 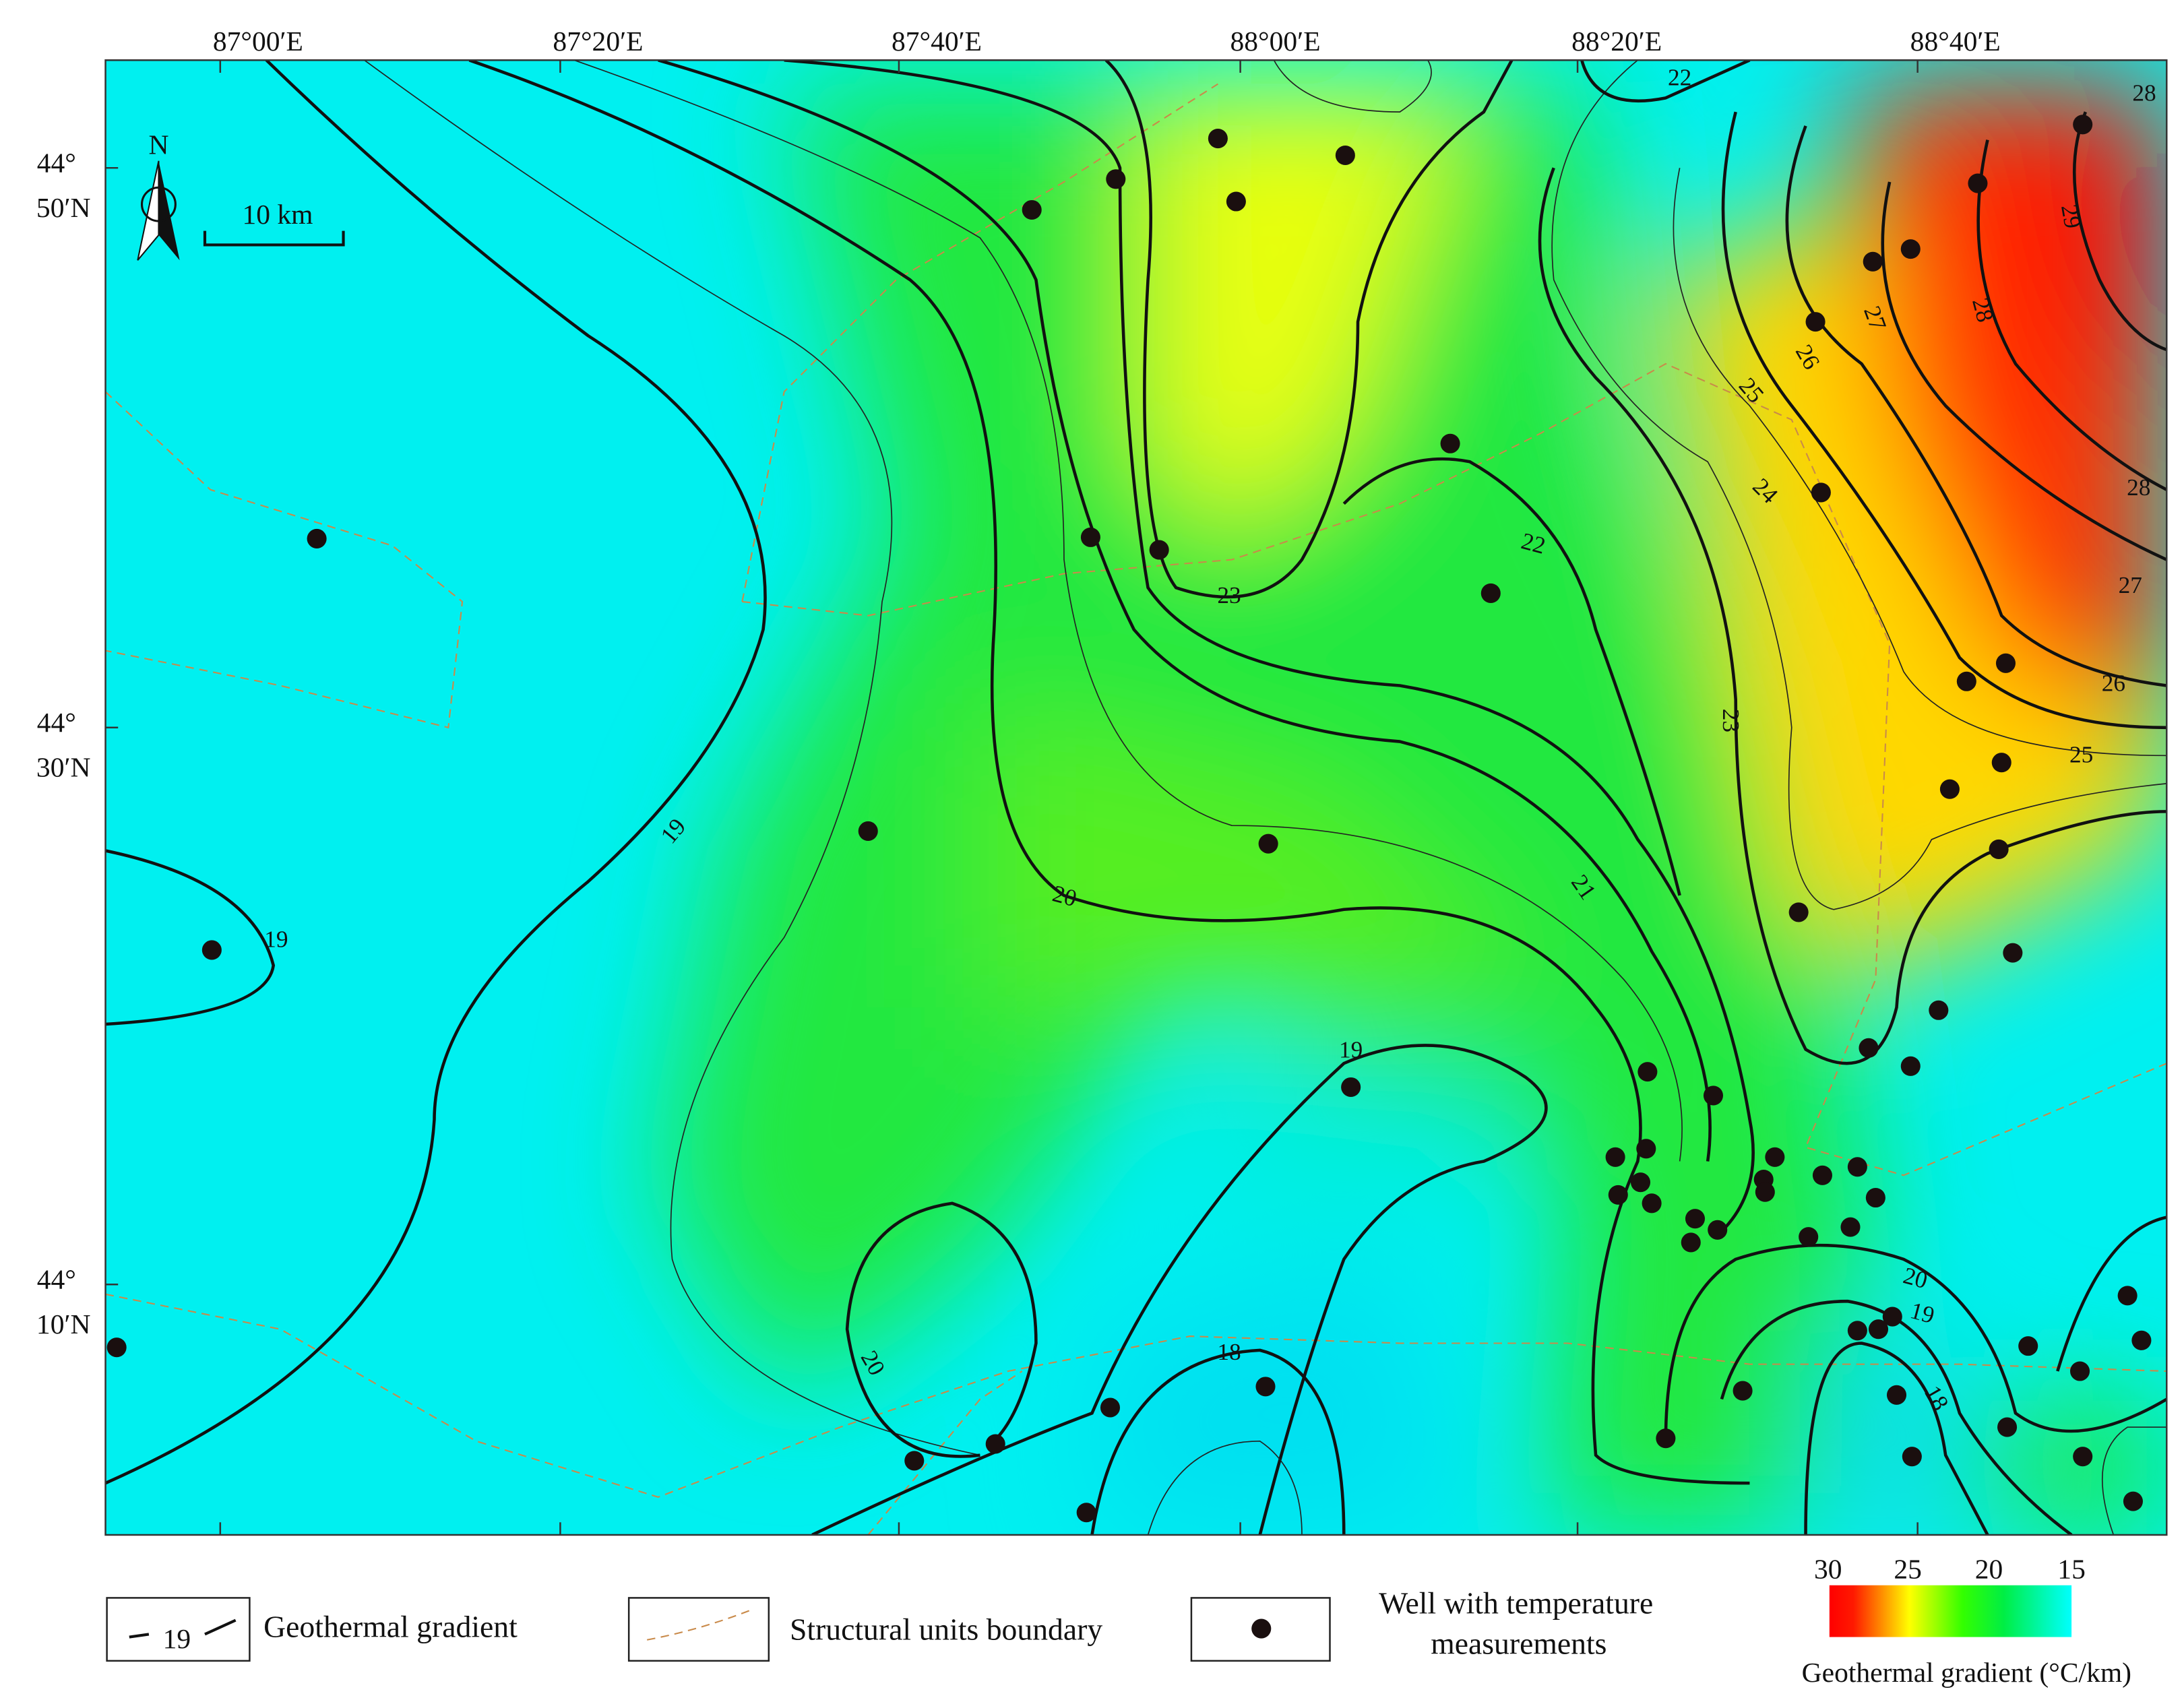 I want to click on contour-label: 29, so click(x=2071, y=217).